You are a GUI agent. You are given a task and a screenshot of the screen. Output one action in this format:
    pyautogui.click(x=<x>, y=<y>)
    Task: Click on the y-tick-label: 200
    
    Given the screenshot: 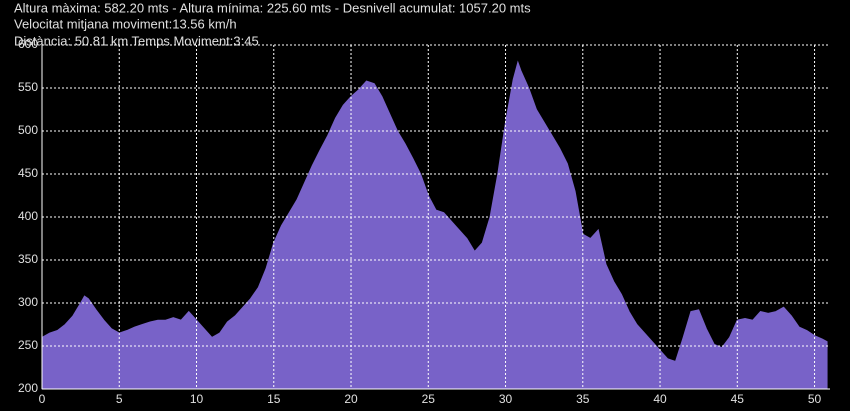 What is the action you would take?
    pyautogui.click(x=28, y=388)
    